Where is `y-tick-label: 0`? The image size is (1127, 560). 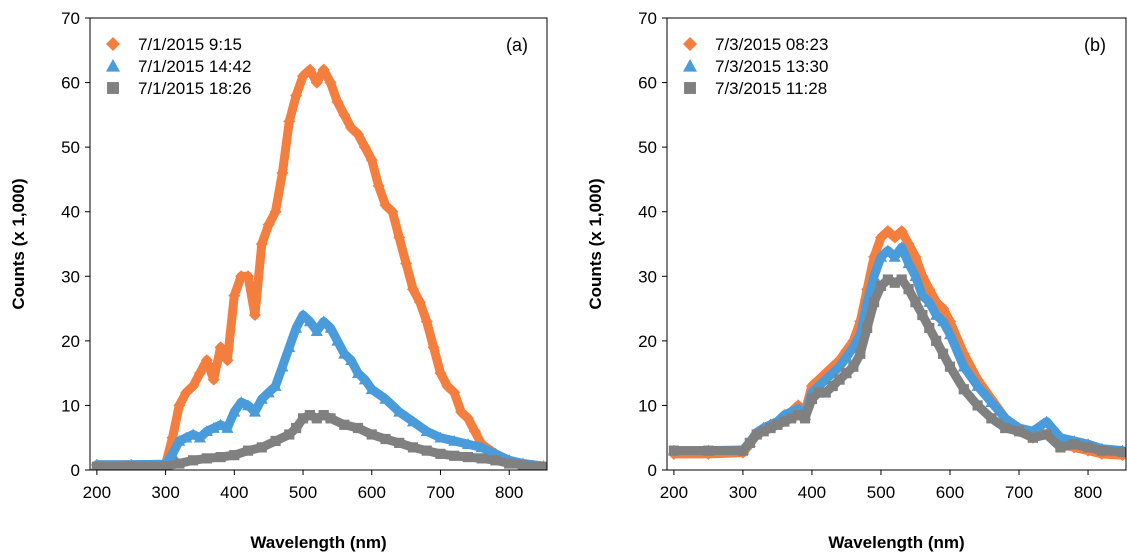
y-tick-label: 0 is located at coordinates (652, 470).